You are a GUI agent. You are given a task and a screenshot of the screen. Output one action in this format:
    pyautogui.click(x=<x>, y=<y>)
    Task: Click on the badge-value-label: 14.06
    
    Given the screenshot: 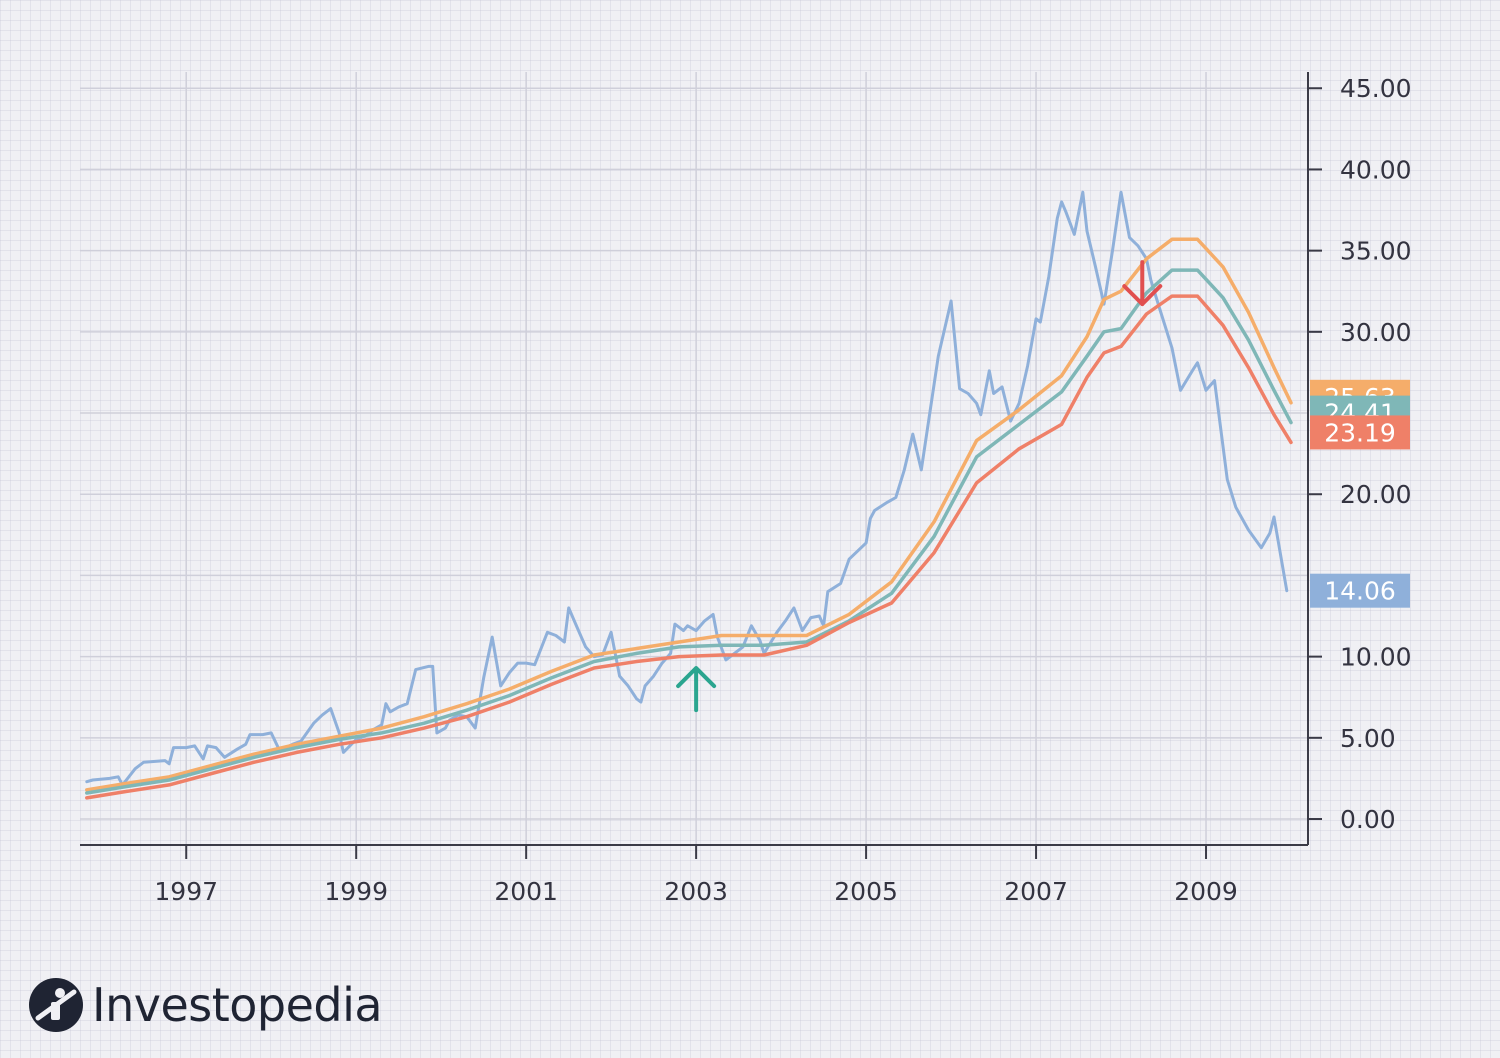 What is the action you would take?
    pyautogui.click(x=1360, y=591)
    